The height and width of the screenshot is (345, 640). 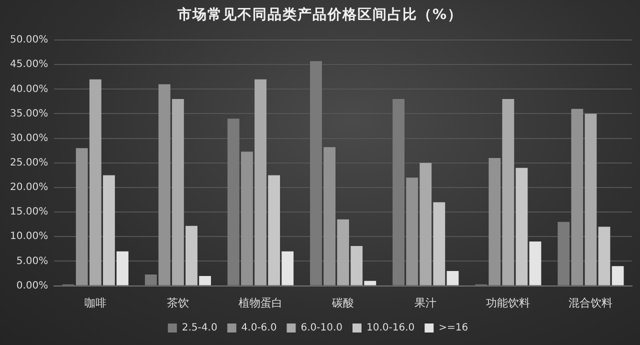 I want to click on y-tick-label: 25.00%, so click(x=29, y=162).